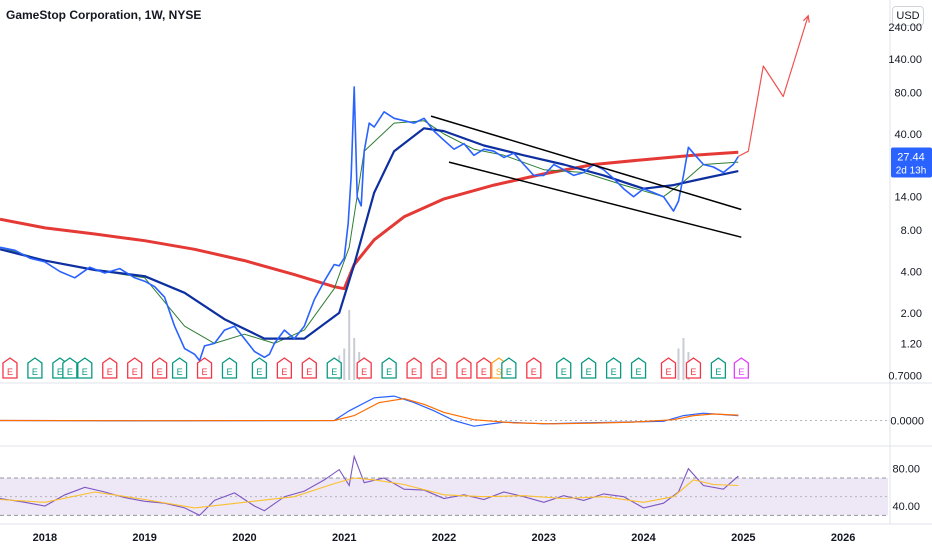 The width and height of the screenshot is (932, 550). I want to click on earnings-marker-label: S, so click(499, 372).